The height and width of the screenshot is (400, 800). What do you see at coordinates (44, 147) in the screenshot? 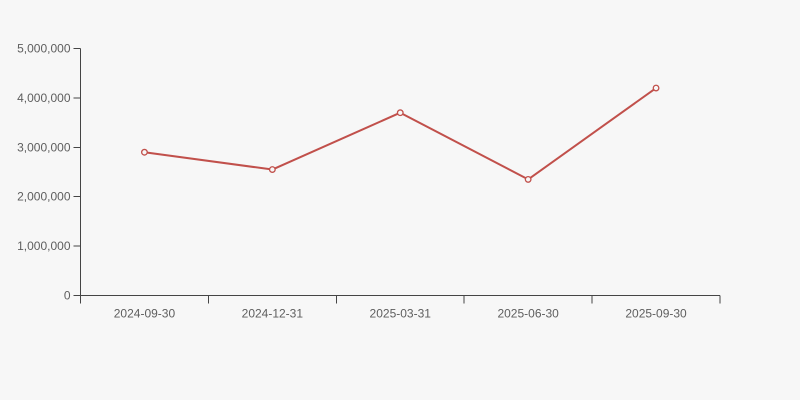
I see `y-axis-tick-label: 3,000,000` at bounding box center [44, 147].